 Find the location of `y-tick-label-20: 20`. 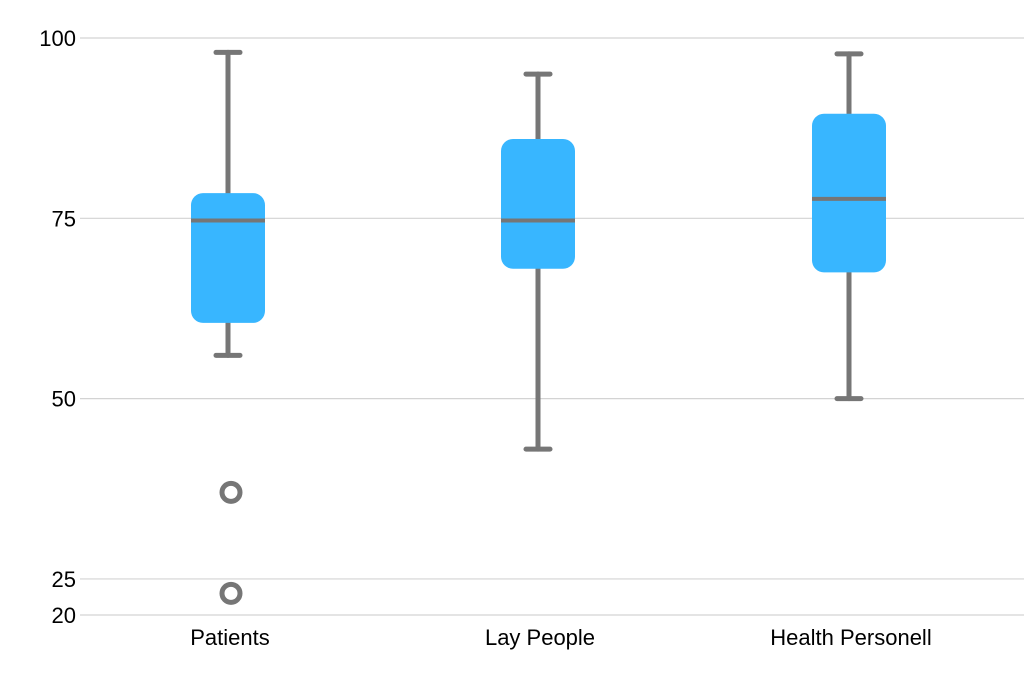

y-tick-label-20: 20 is located at coordinates (64, 615).